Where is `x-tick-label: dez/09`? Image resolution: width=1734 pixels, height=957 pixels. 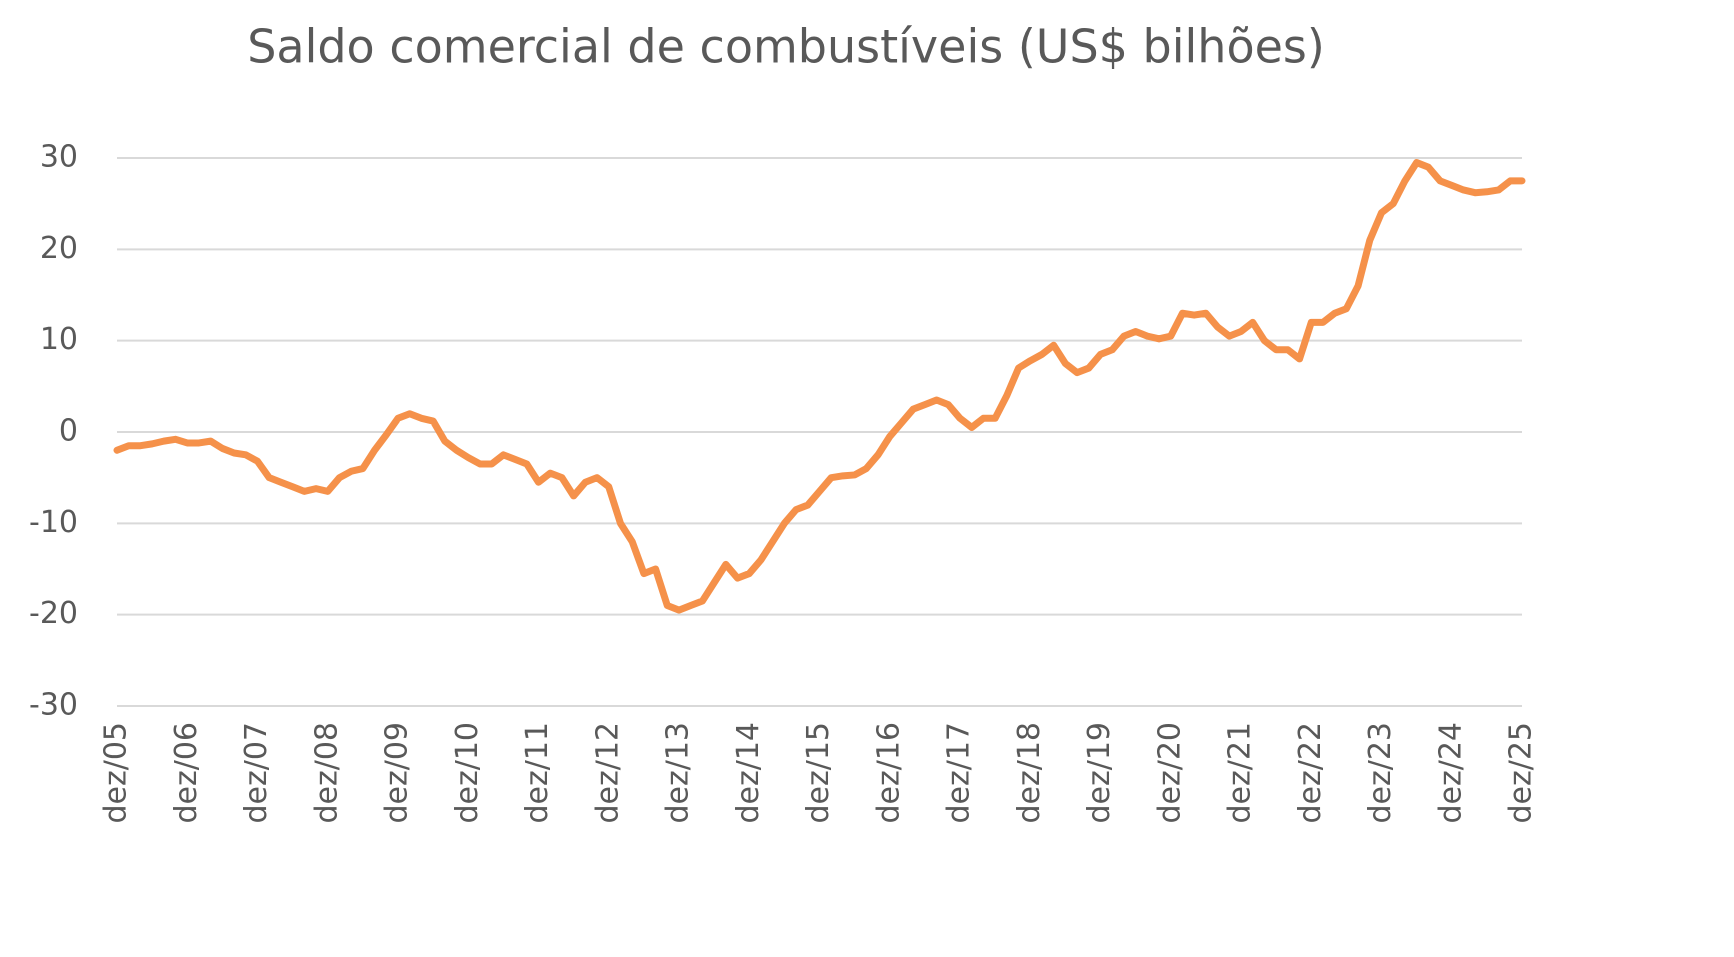
x-tick-label: dez/09 is located at coordinates (397, 773).